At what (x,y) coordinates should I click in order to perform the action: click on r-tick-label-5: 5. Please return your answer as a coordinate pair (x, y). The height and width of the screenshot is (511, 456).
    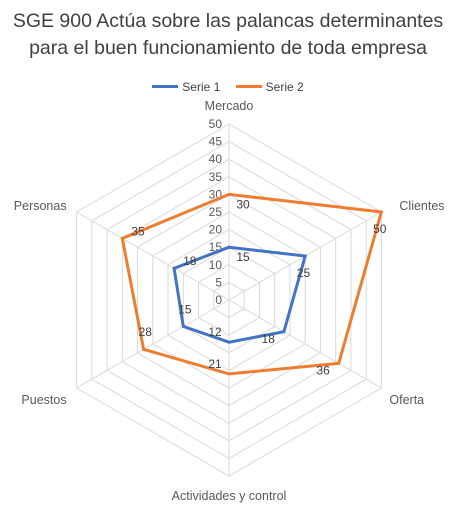
    Looking at the image, I should click on (218, 282).